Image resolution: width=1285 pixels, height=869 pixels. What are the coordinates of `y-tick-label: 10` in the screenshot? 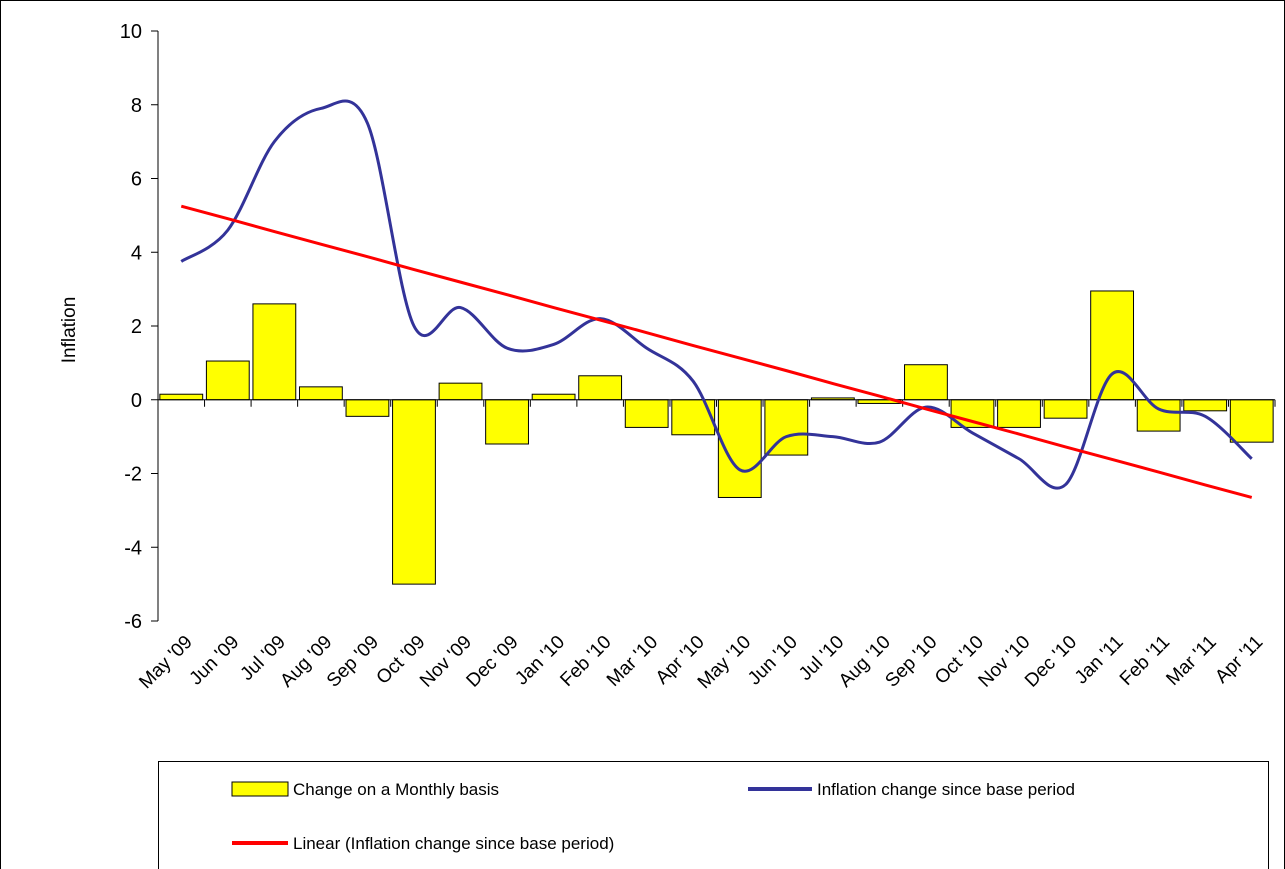 It's located at (131, 32).